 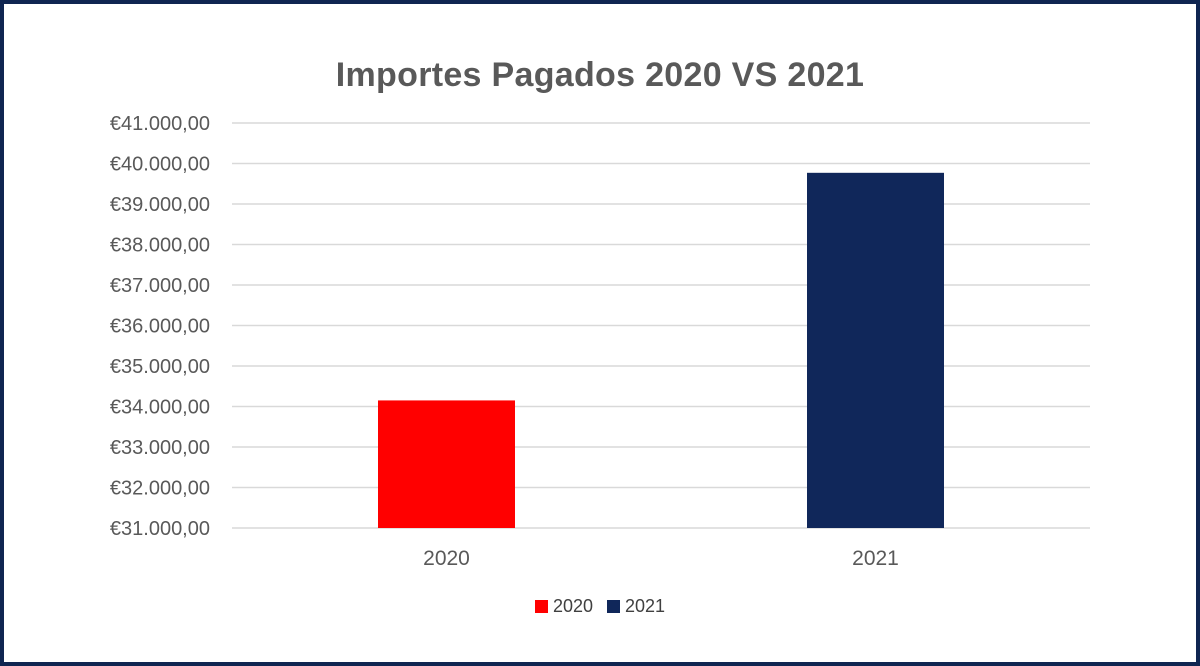 What do you see at coordinates (446, 558) in the screenshot?
I see `x-tick-label: 2020` at bounding box center [446, 558].